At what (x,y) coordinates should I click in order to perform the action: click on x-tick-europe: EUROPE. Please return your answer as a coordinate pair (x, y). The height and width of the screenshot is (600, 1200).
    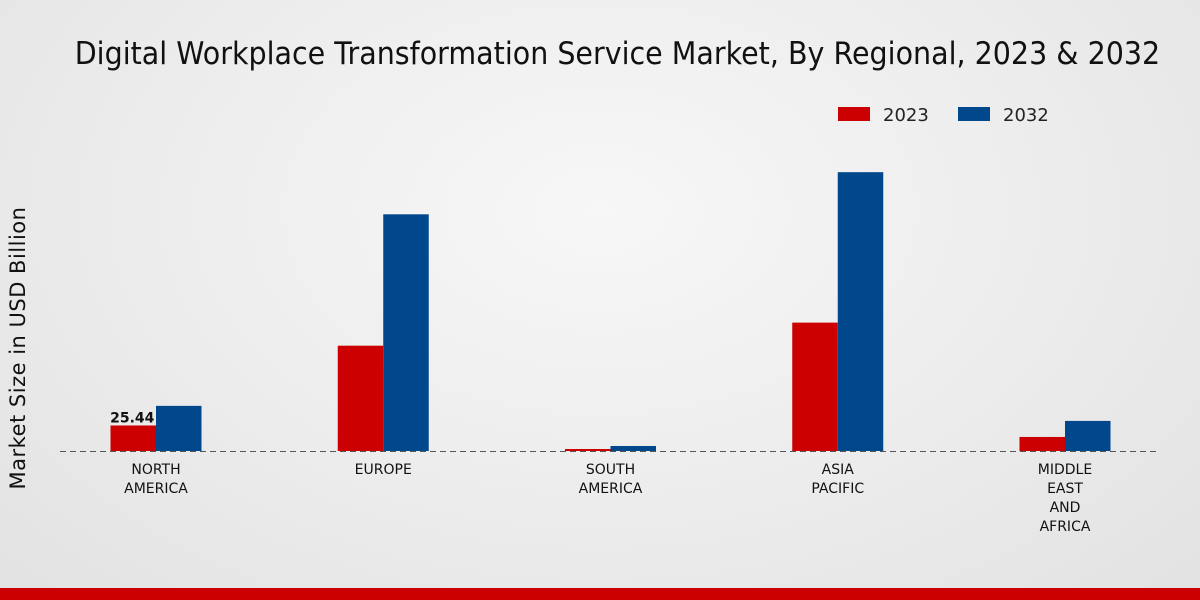
    Looking at the image, I should click on (383, 470).